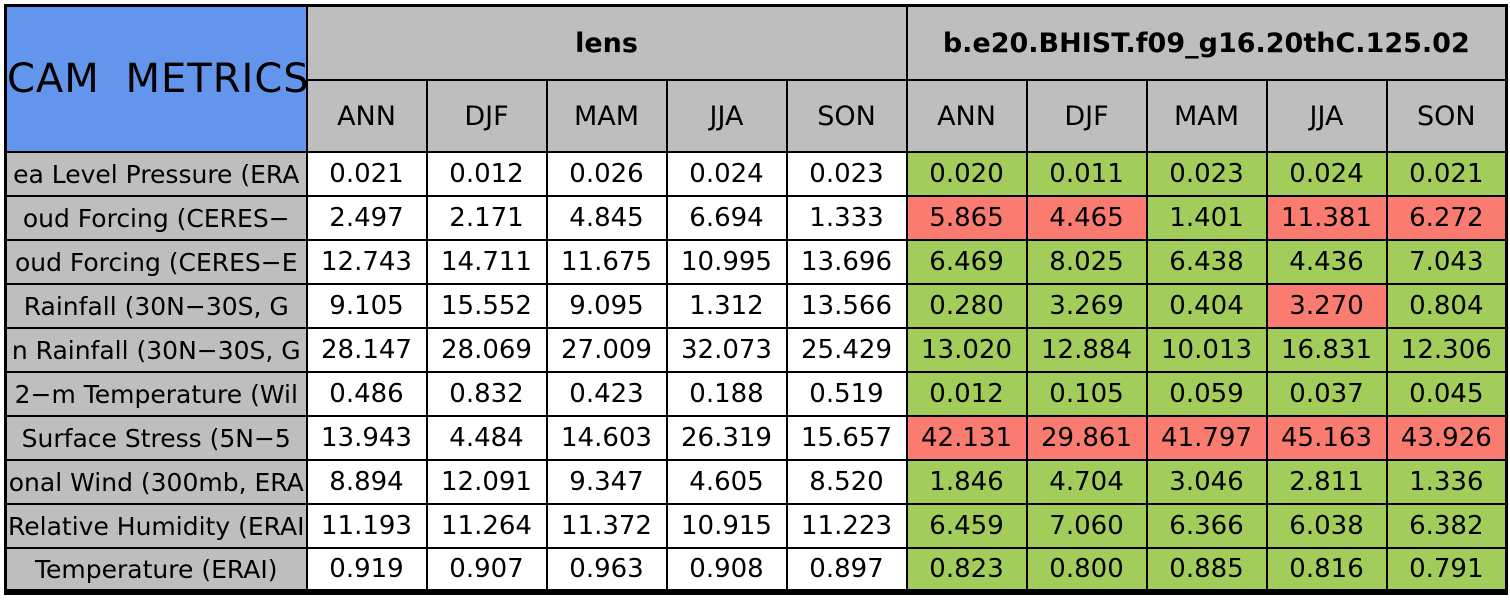 Image resolution: width=1510 pixels, height=611 pixels. I want to click on lens-value-cell: 0.519, so click(846, 394).